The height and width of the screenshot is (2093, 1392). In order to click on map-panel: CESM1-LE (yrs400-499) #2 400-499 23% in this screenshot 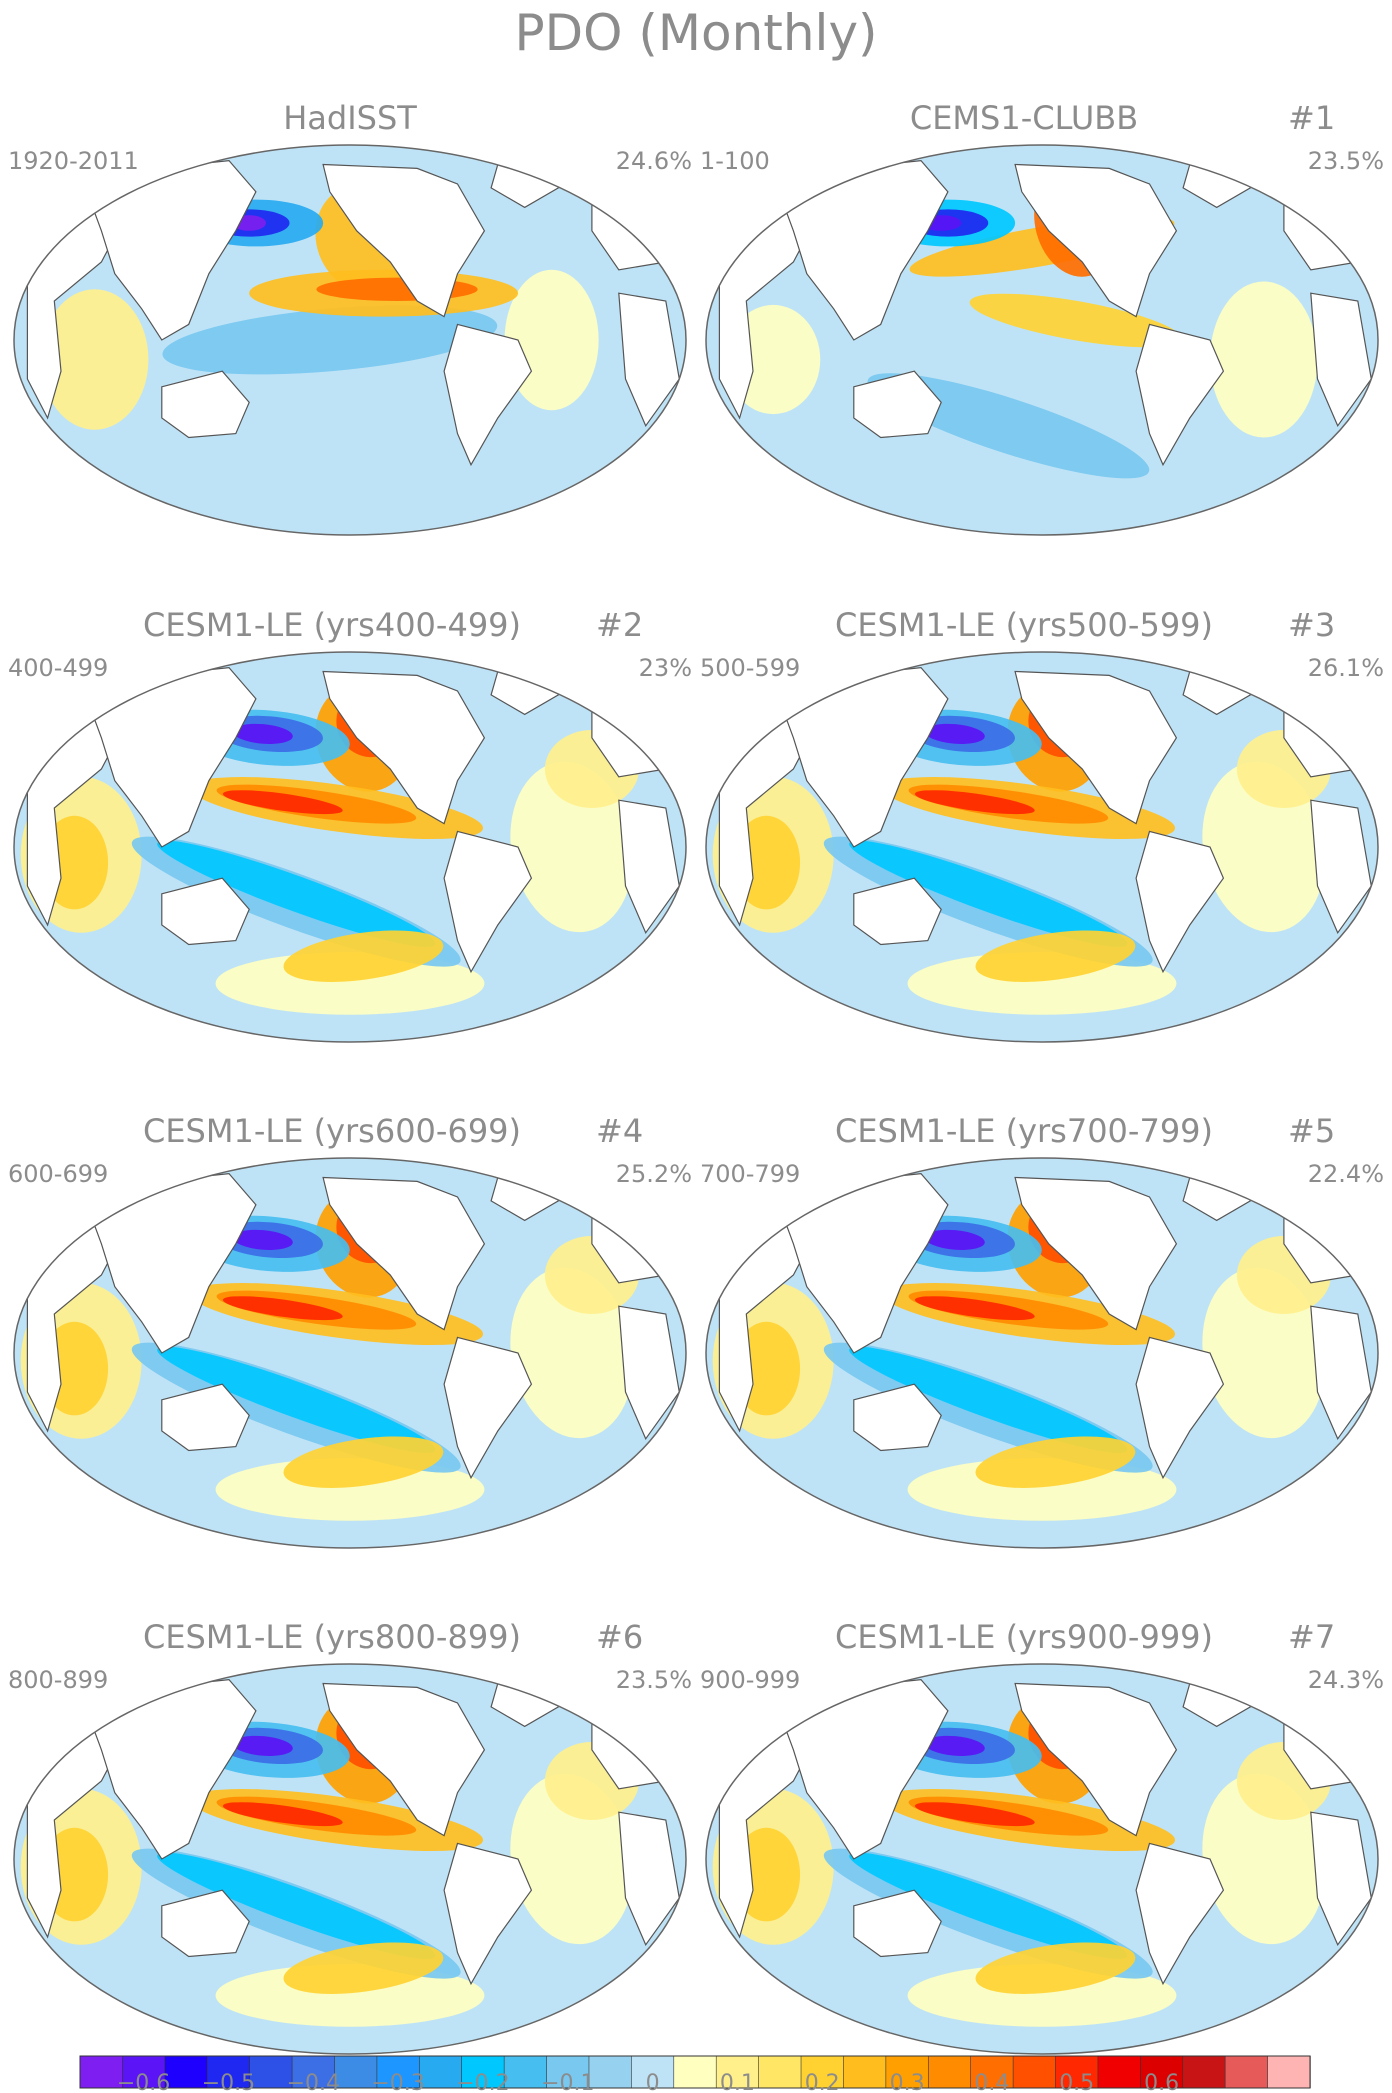, I will do `click(350, 824)`.